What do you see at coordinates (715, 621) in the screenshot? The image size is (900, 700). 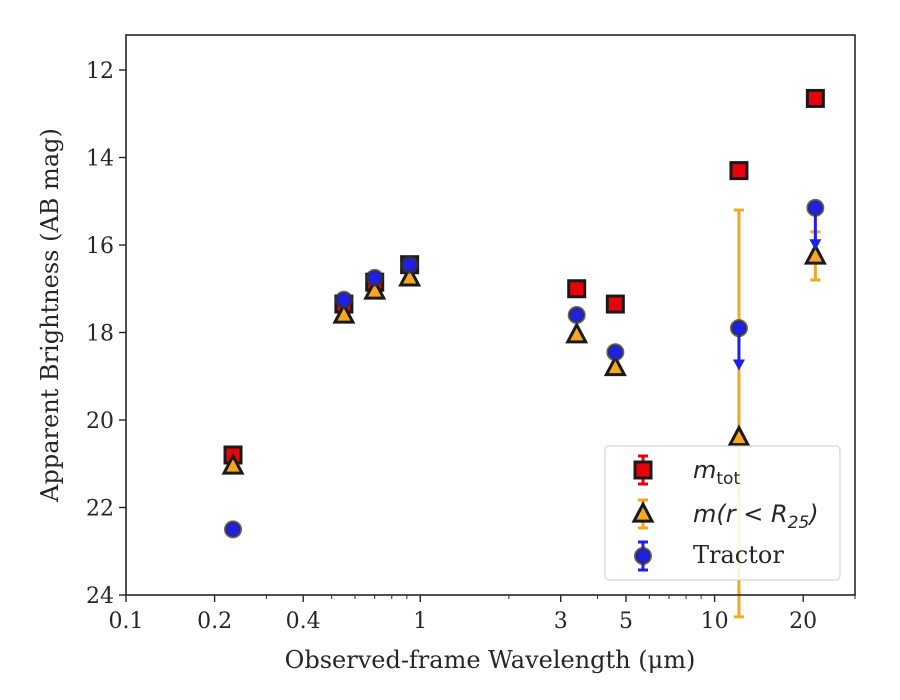 I see `x-tick-label: 10` at bounding box center [715, 621].